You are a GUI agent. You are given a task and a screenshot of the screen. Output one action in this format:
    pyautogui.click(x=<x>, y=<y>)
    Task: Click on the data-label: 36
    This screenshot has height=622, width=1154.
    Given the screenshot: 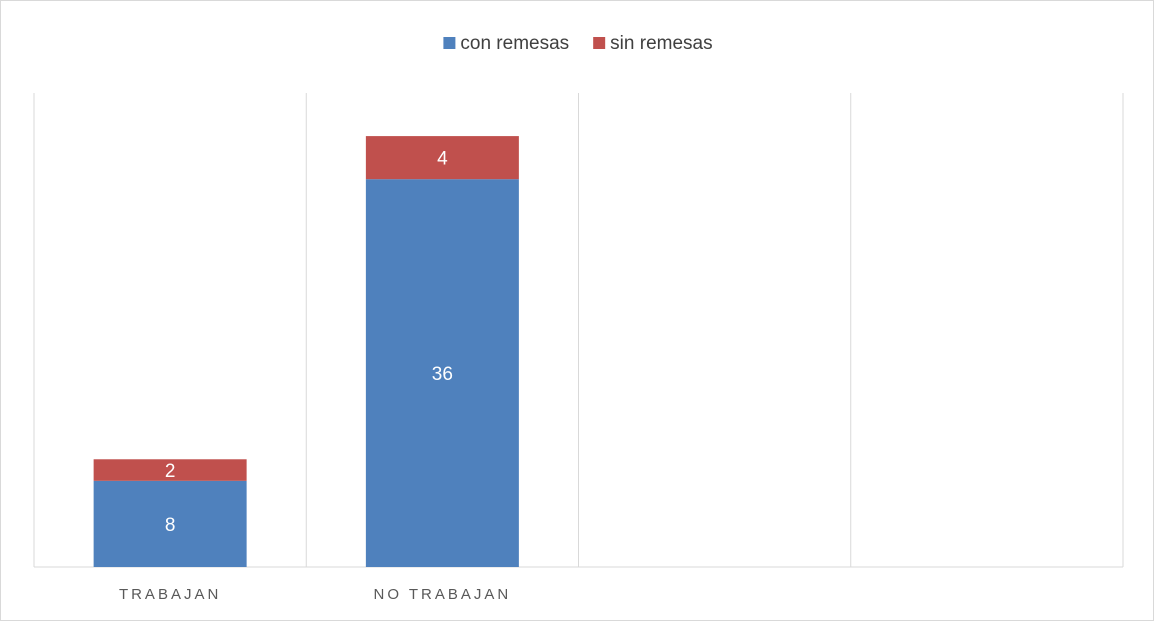 What is the action you would take?
    pyautogui.click(x=442, y=374)
    